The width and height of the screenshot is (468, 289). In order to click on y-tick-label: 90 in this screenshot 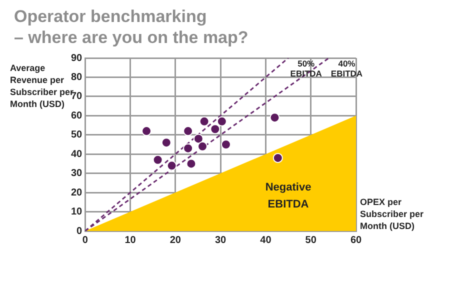, I will do `click(77, 58)`.